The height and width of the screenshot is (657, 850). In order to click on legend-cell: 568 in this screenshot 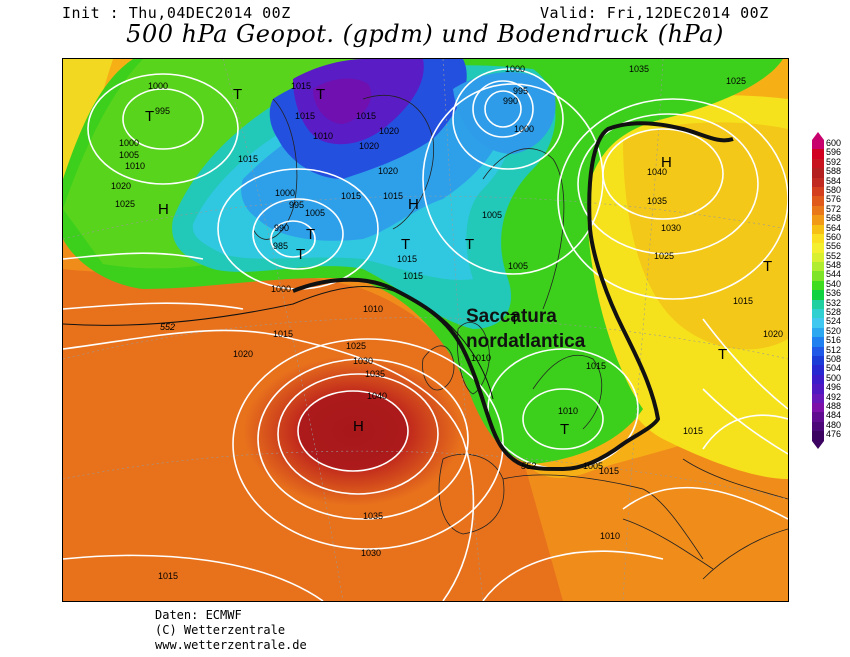, I will do `click(826, 219)`.